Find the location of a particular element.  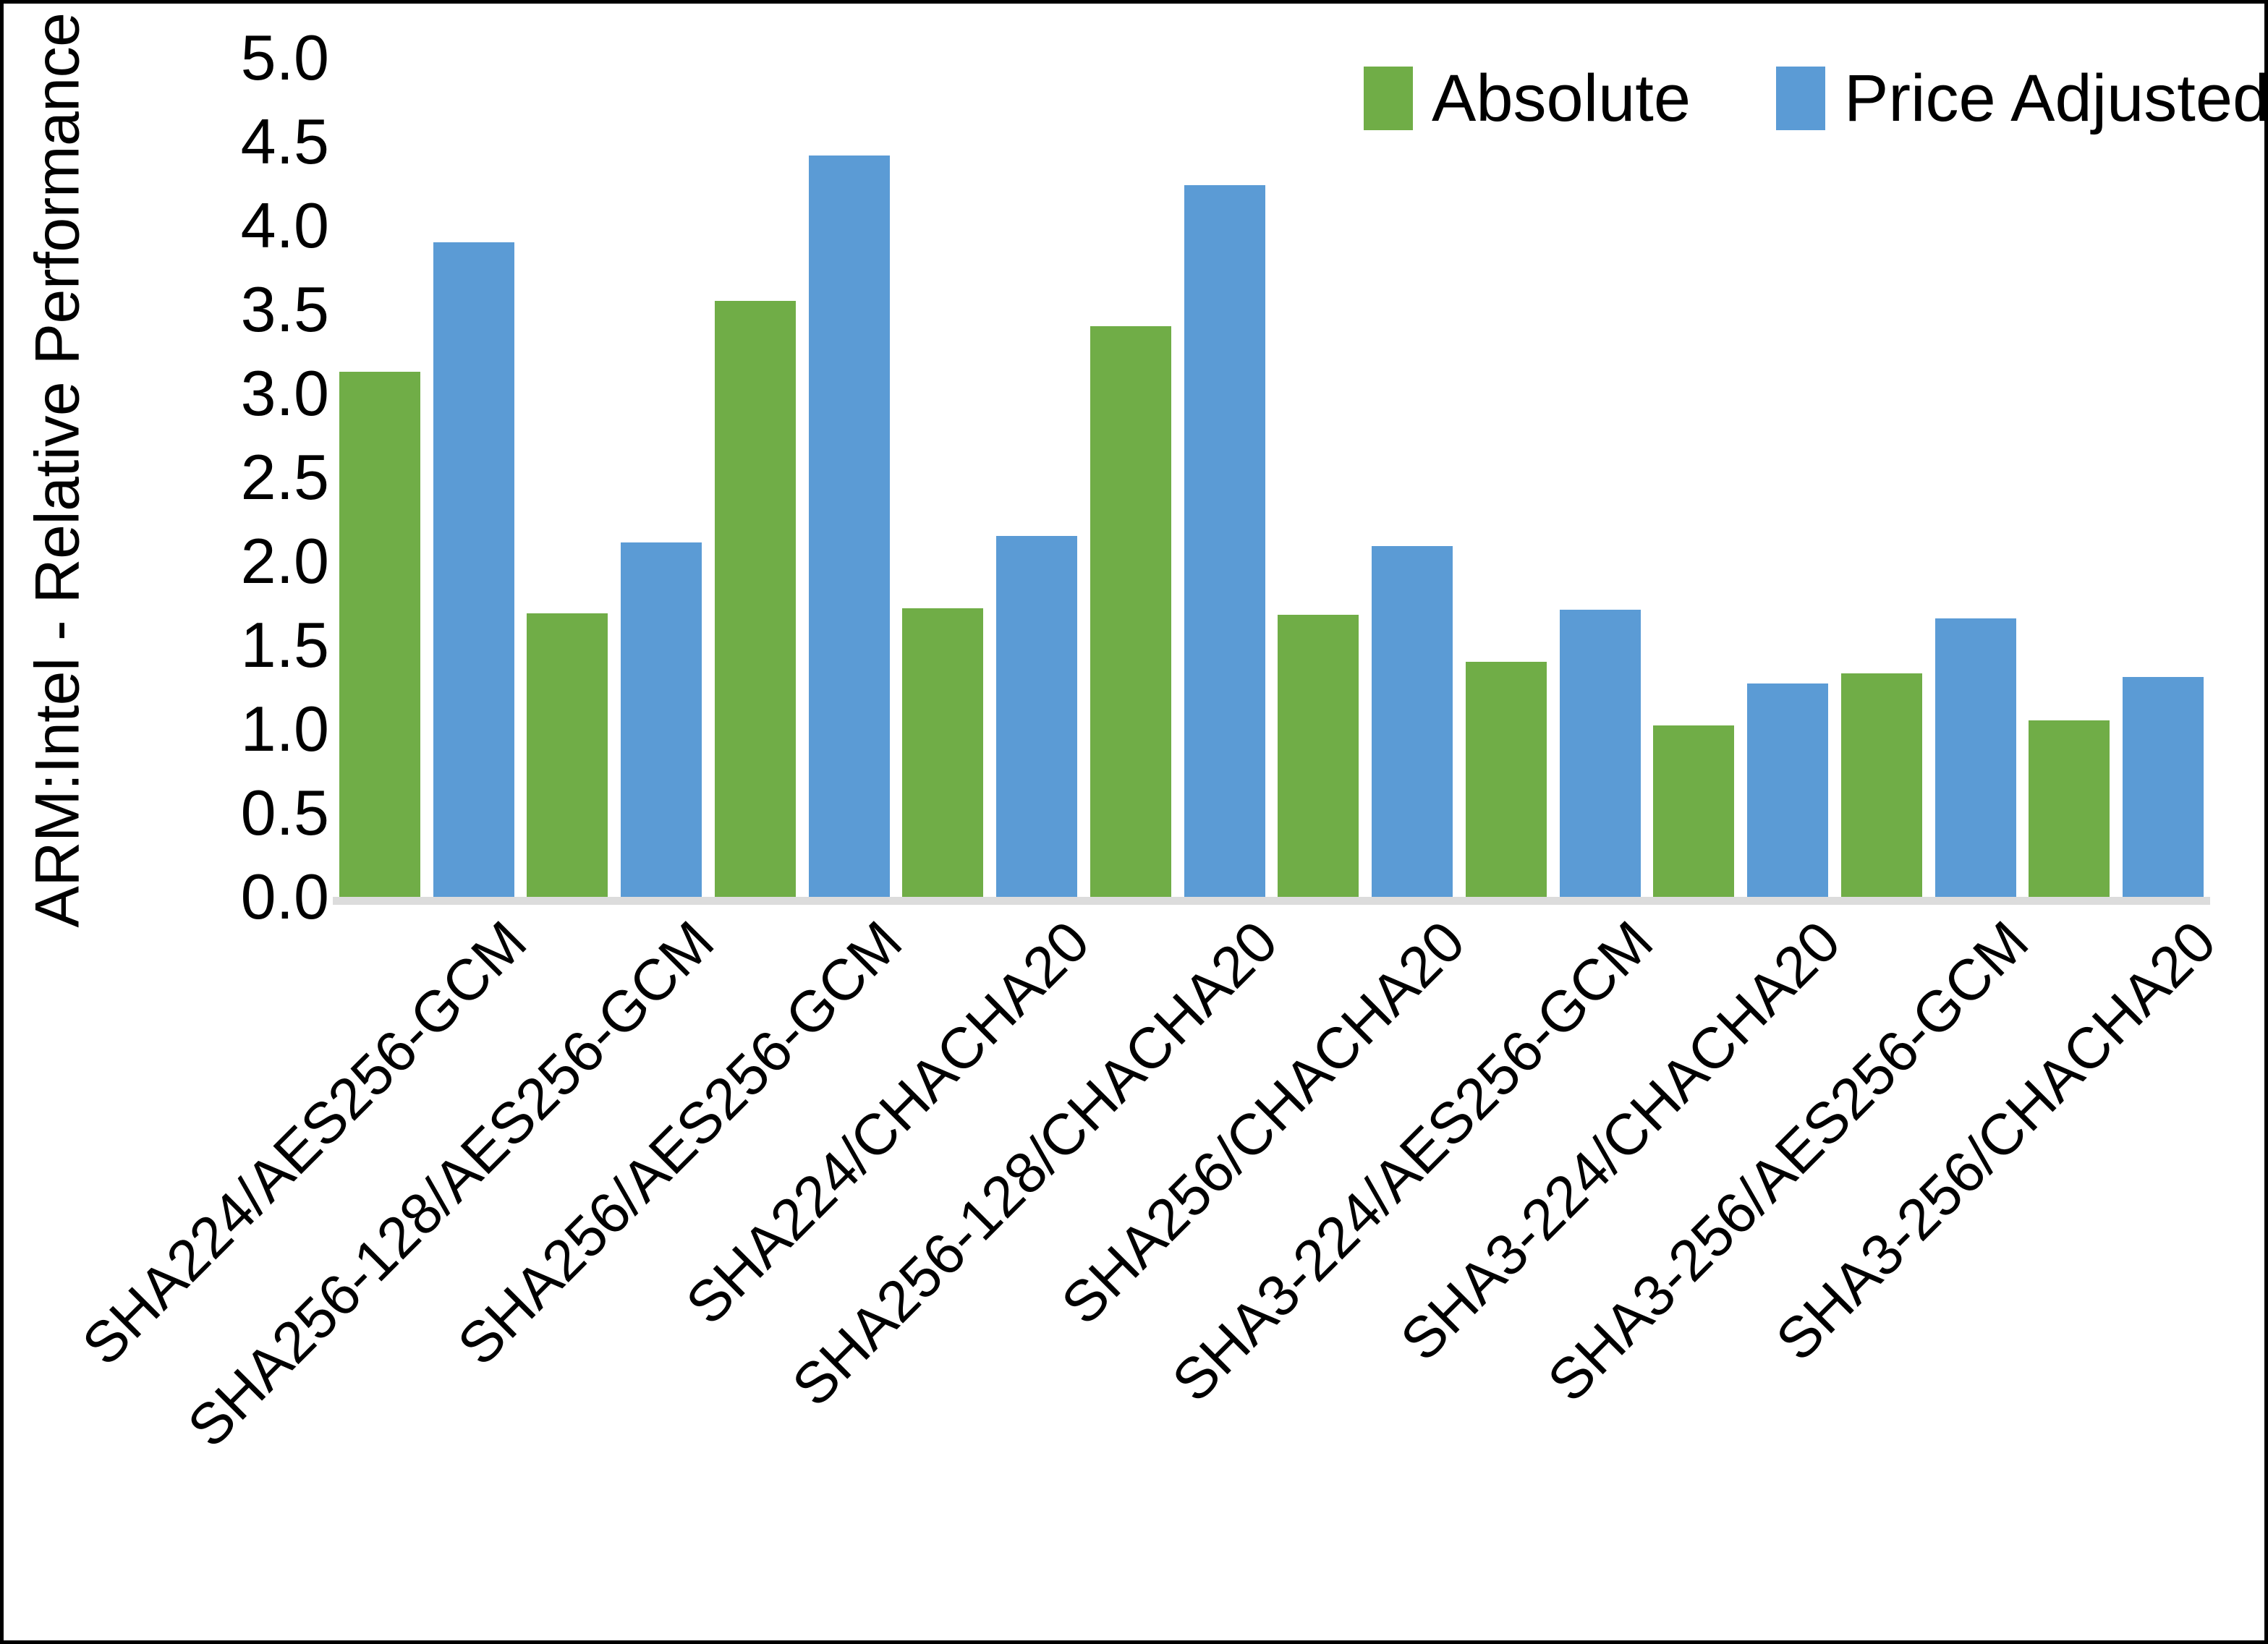

chart-legend: Absolute Price Adjusted is located at coordinates (1816, 98).